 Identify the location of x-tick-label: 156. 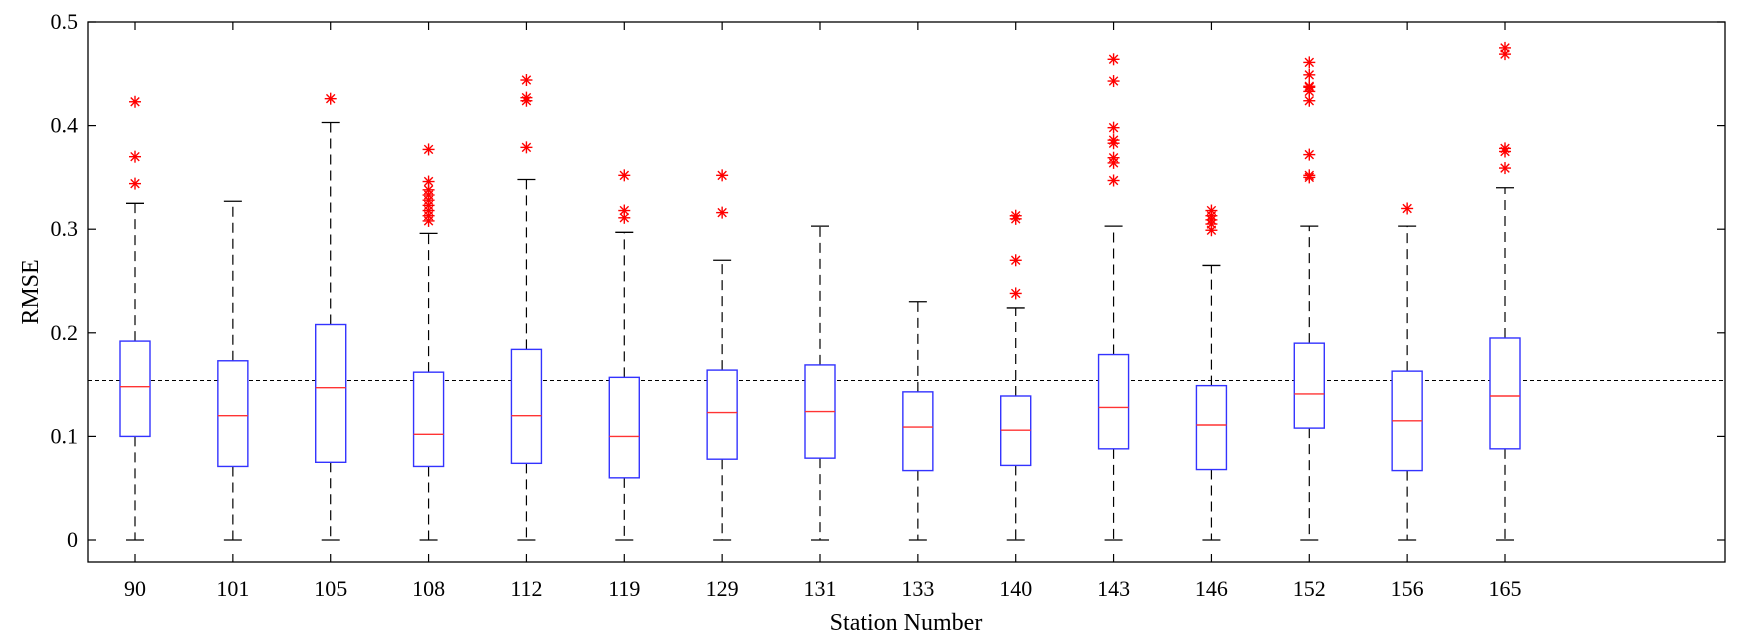
(1407, 588).